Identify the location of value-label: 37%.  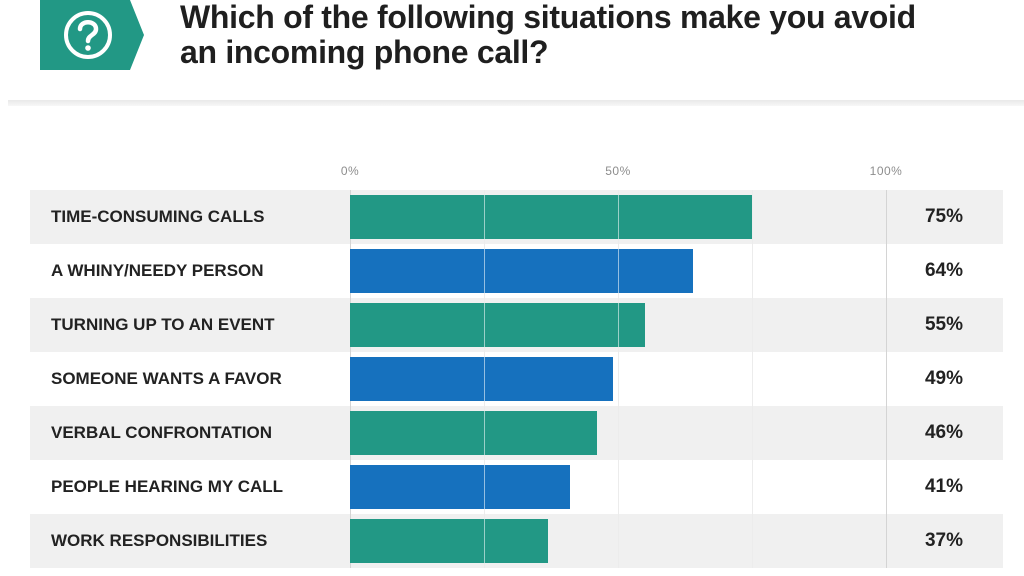
(944, 540).